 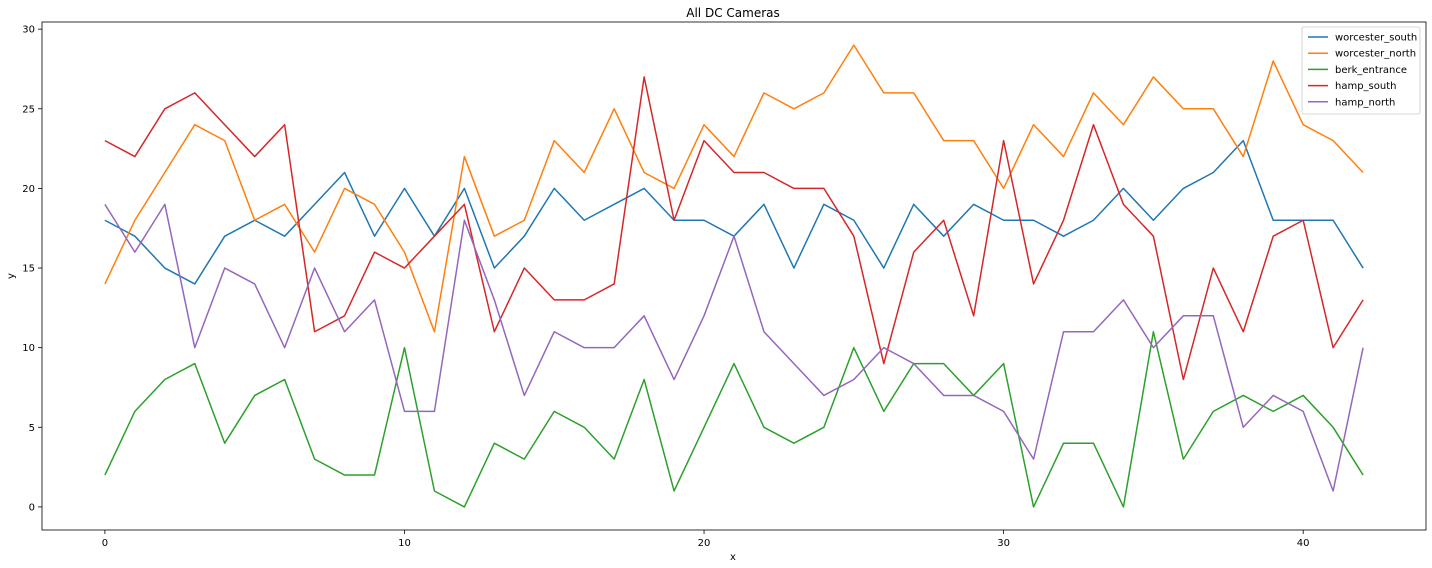 I want to click on x-tick-label: 0, so click(x=105, y=543).